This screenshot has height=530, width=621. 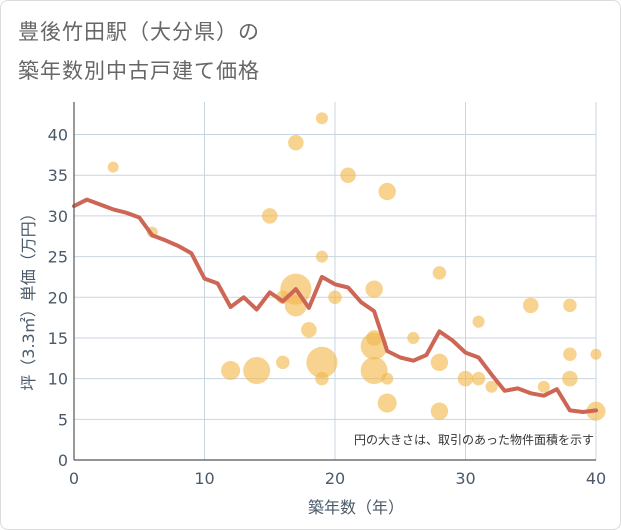 I want to click on chart-title-line-1: 豊後竹田駅（大分県）の, so click(x=139, y=32).